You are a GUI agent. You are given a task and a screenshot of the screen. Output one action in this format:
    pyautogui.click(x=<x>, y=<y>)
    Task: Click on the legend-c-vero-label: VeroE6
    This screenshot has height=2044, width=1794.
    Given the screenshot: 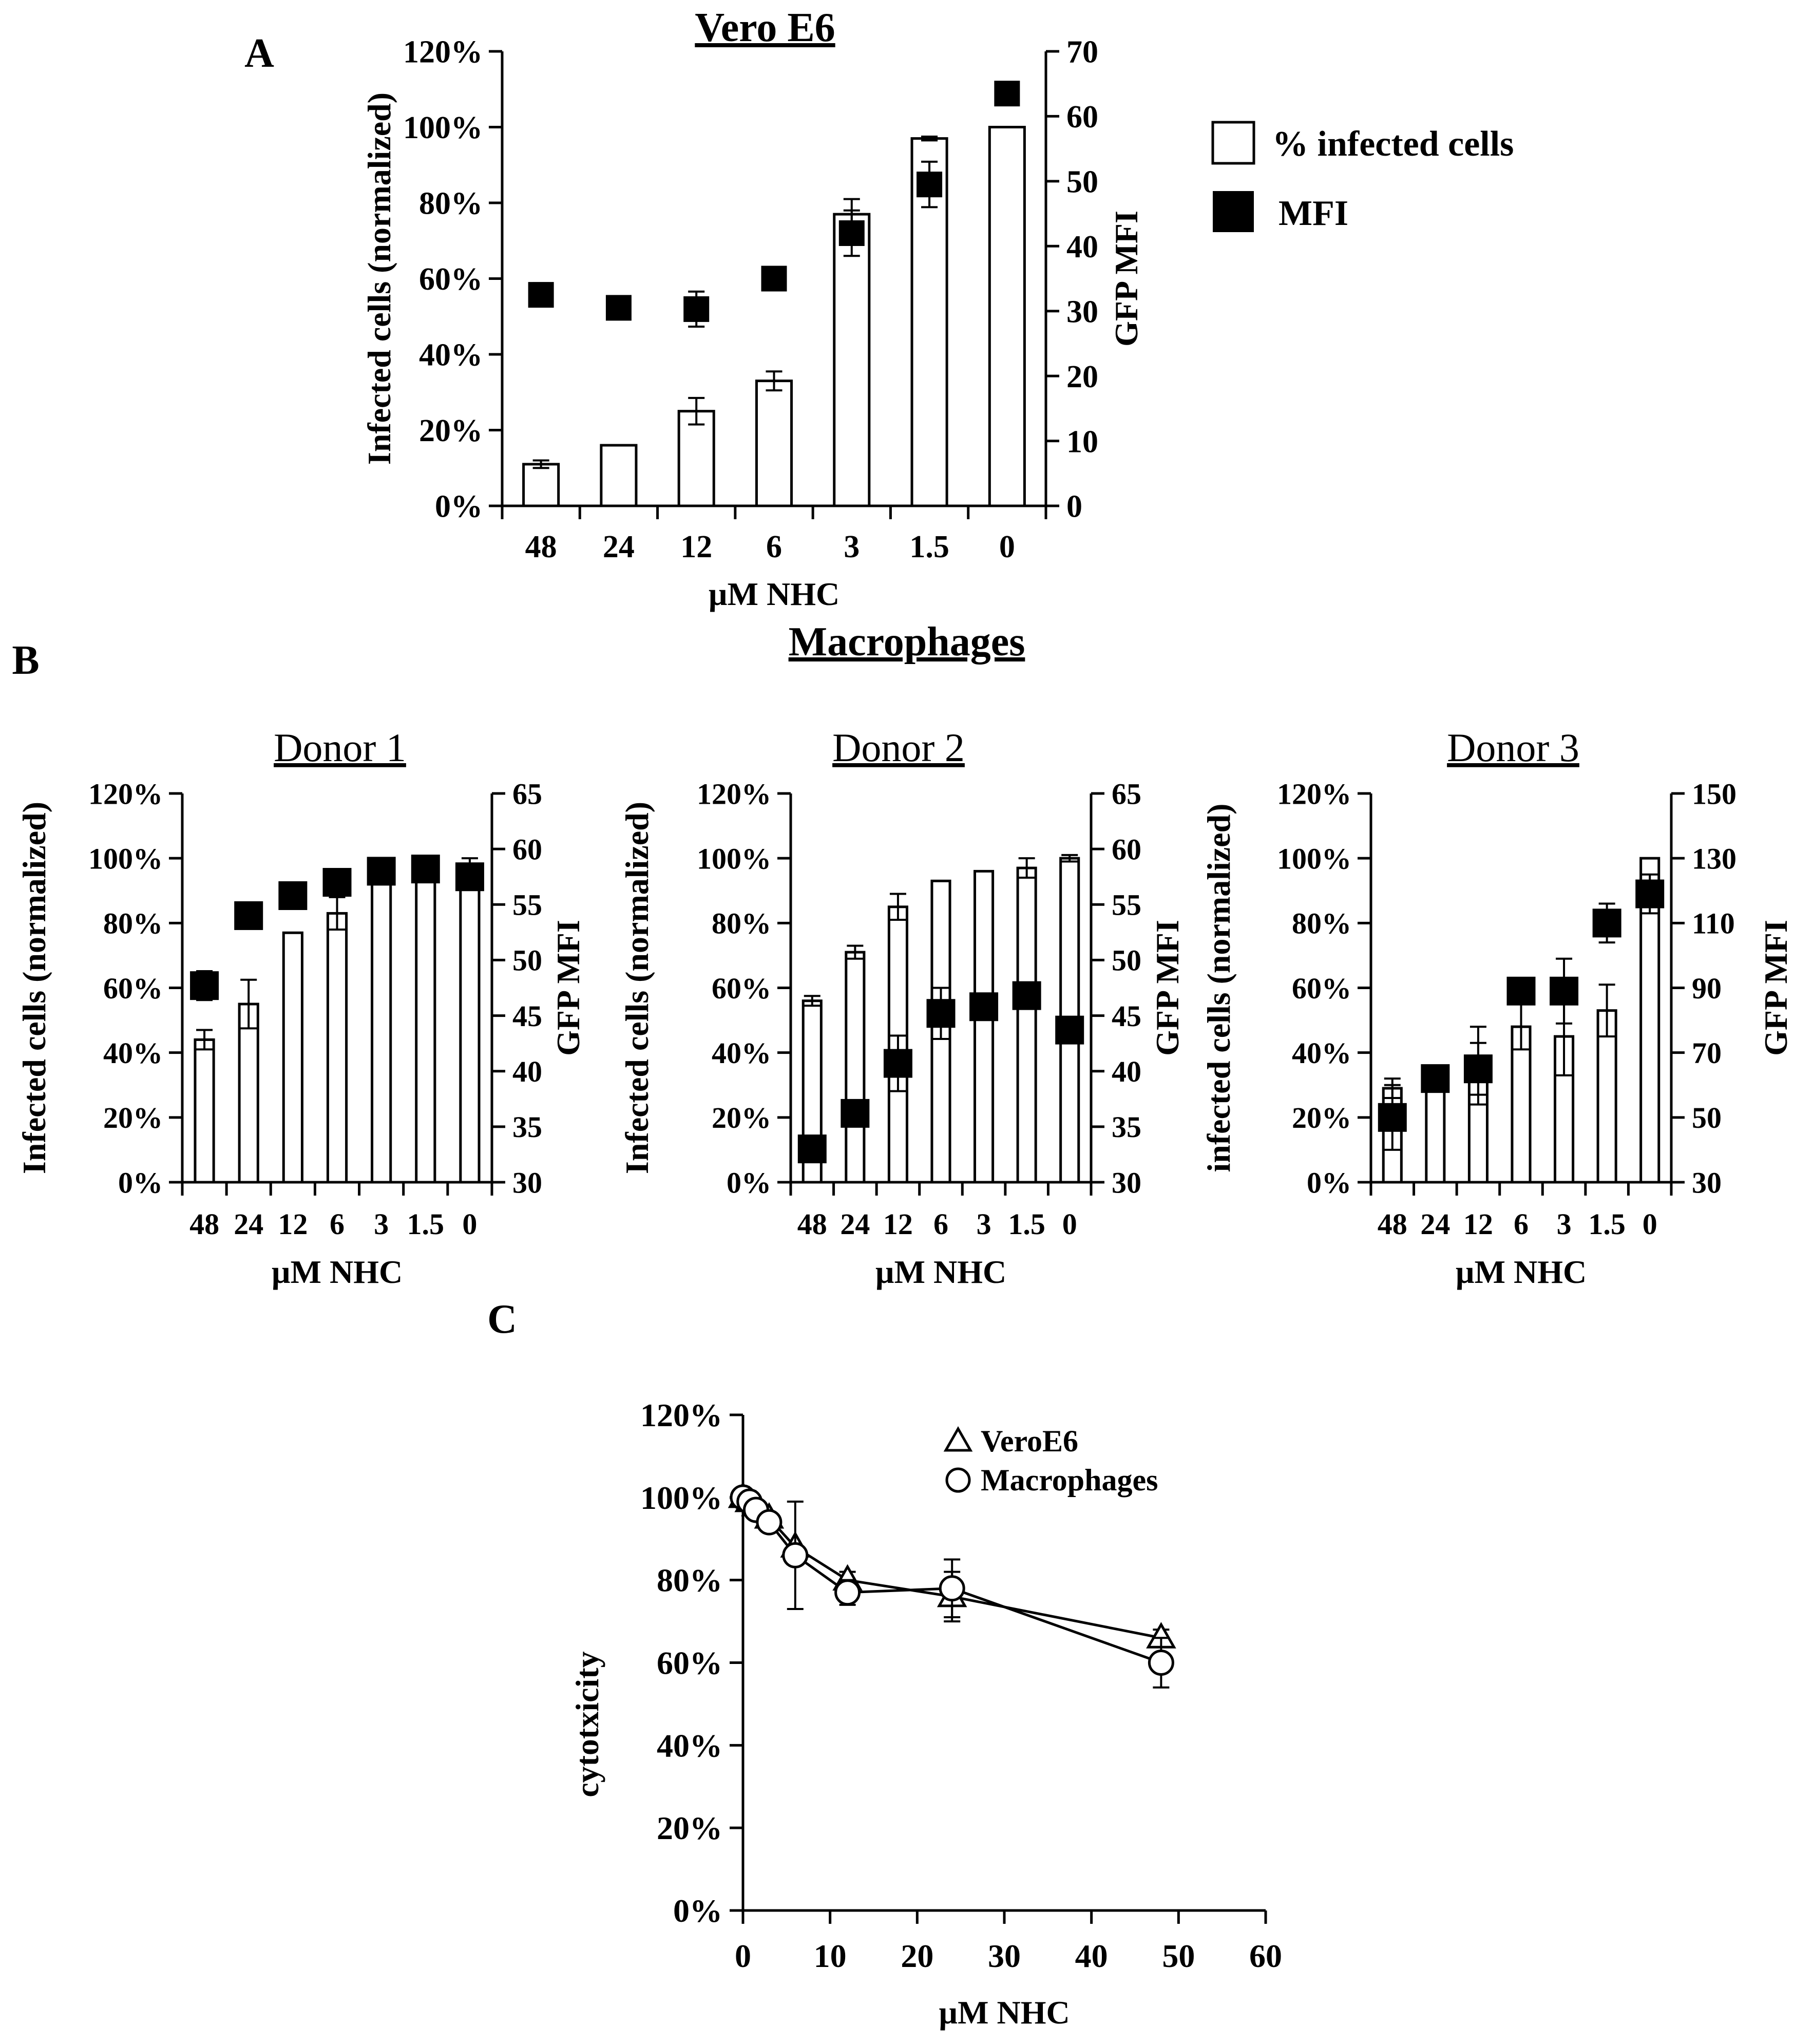 What is the action you would take?
    pyautogui.click(x=1029, y=1441)
    